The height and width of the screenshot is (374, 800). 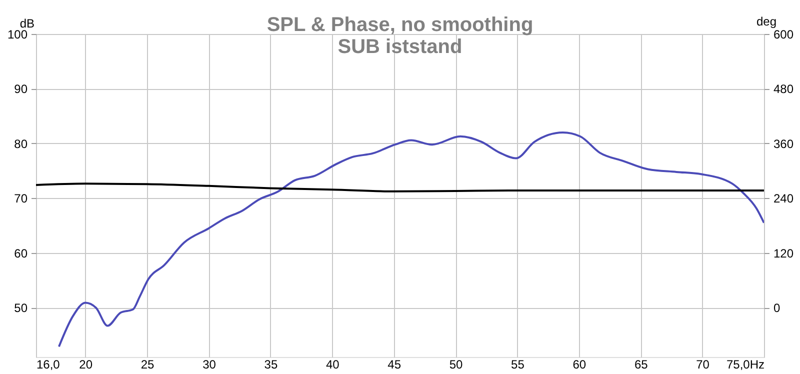 I want to click on x-tick-label: 35, so click(x=271, y=365).